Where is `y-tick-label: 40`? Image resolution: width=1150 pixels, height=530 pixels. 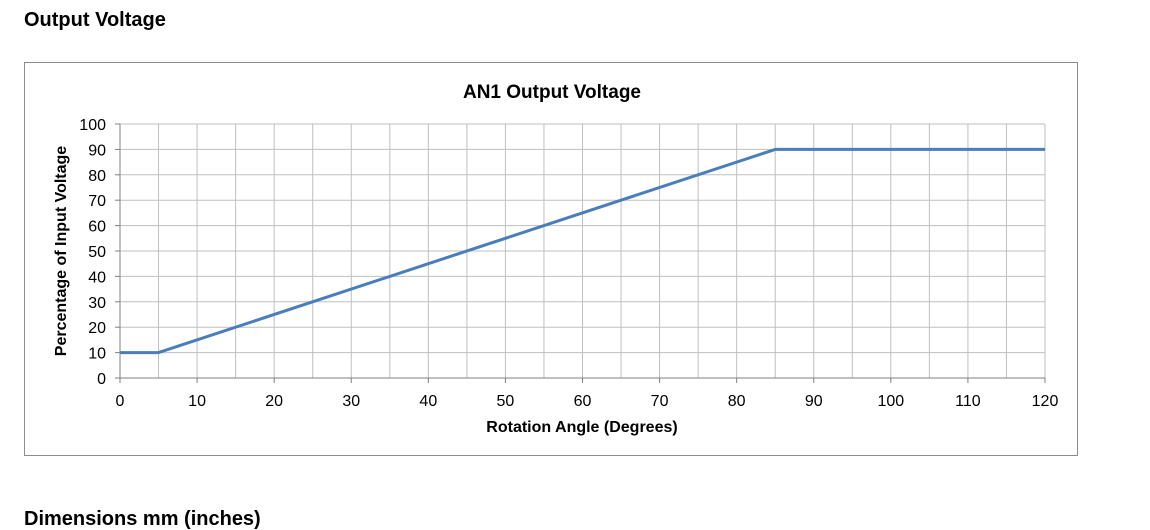 y-tick-label: 40 is located at coordinates (97, 277).